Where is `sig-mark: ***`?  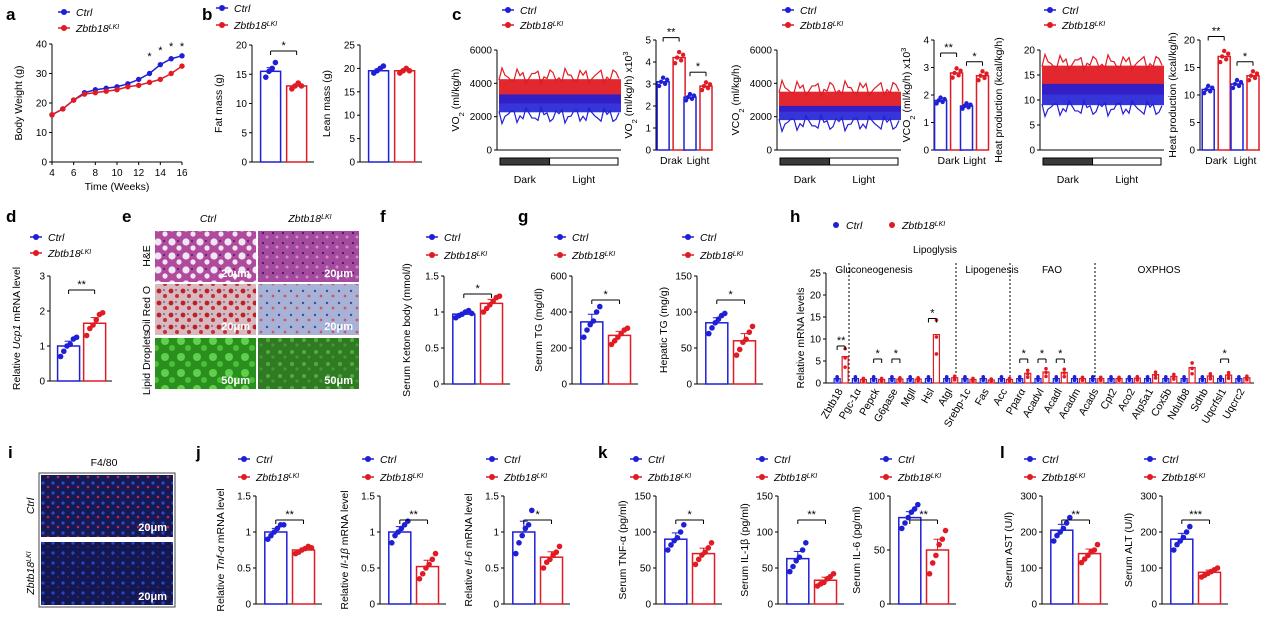 sig-mark: *** is located at coordinates (1196, 515).